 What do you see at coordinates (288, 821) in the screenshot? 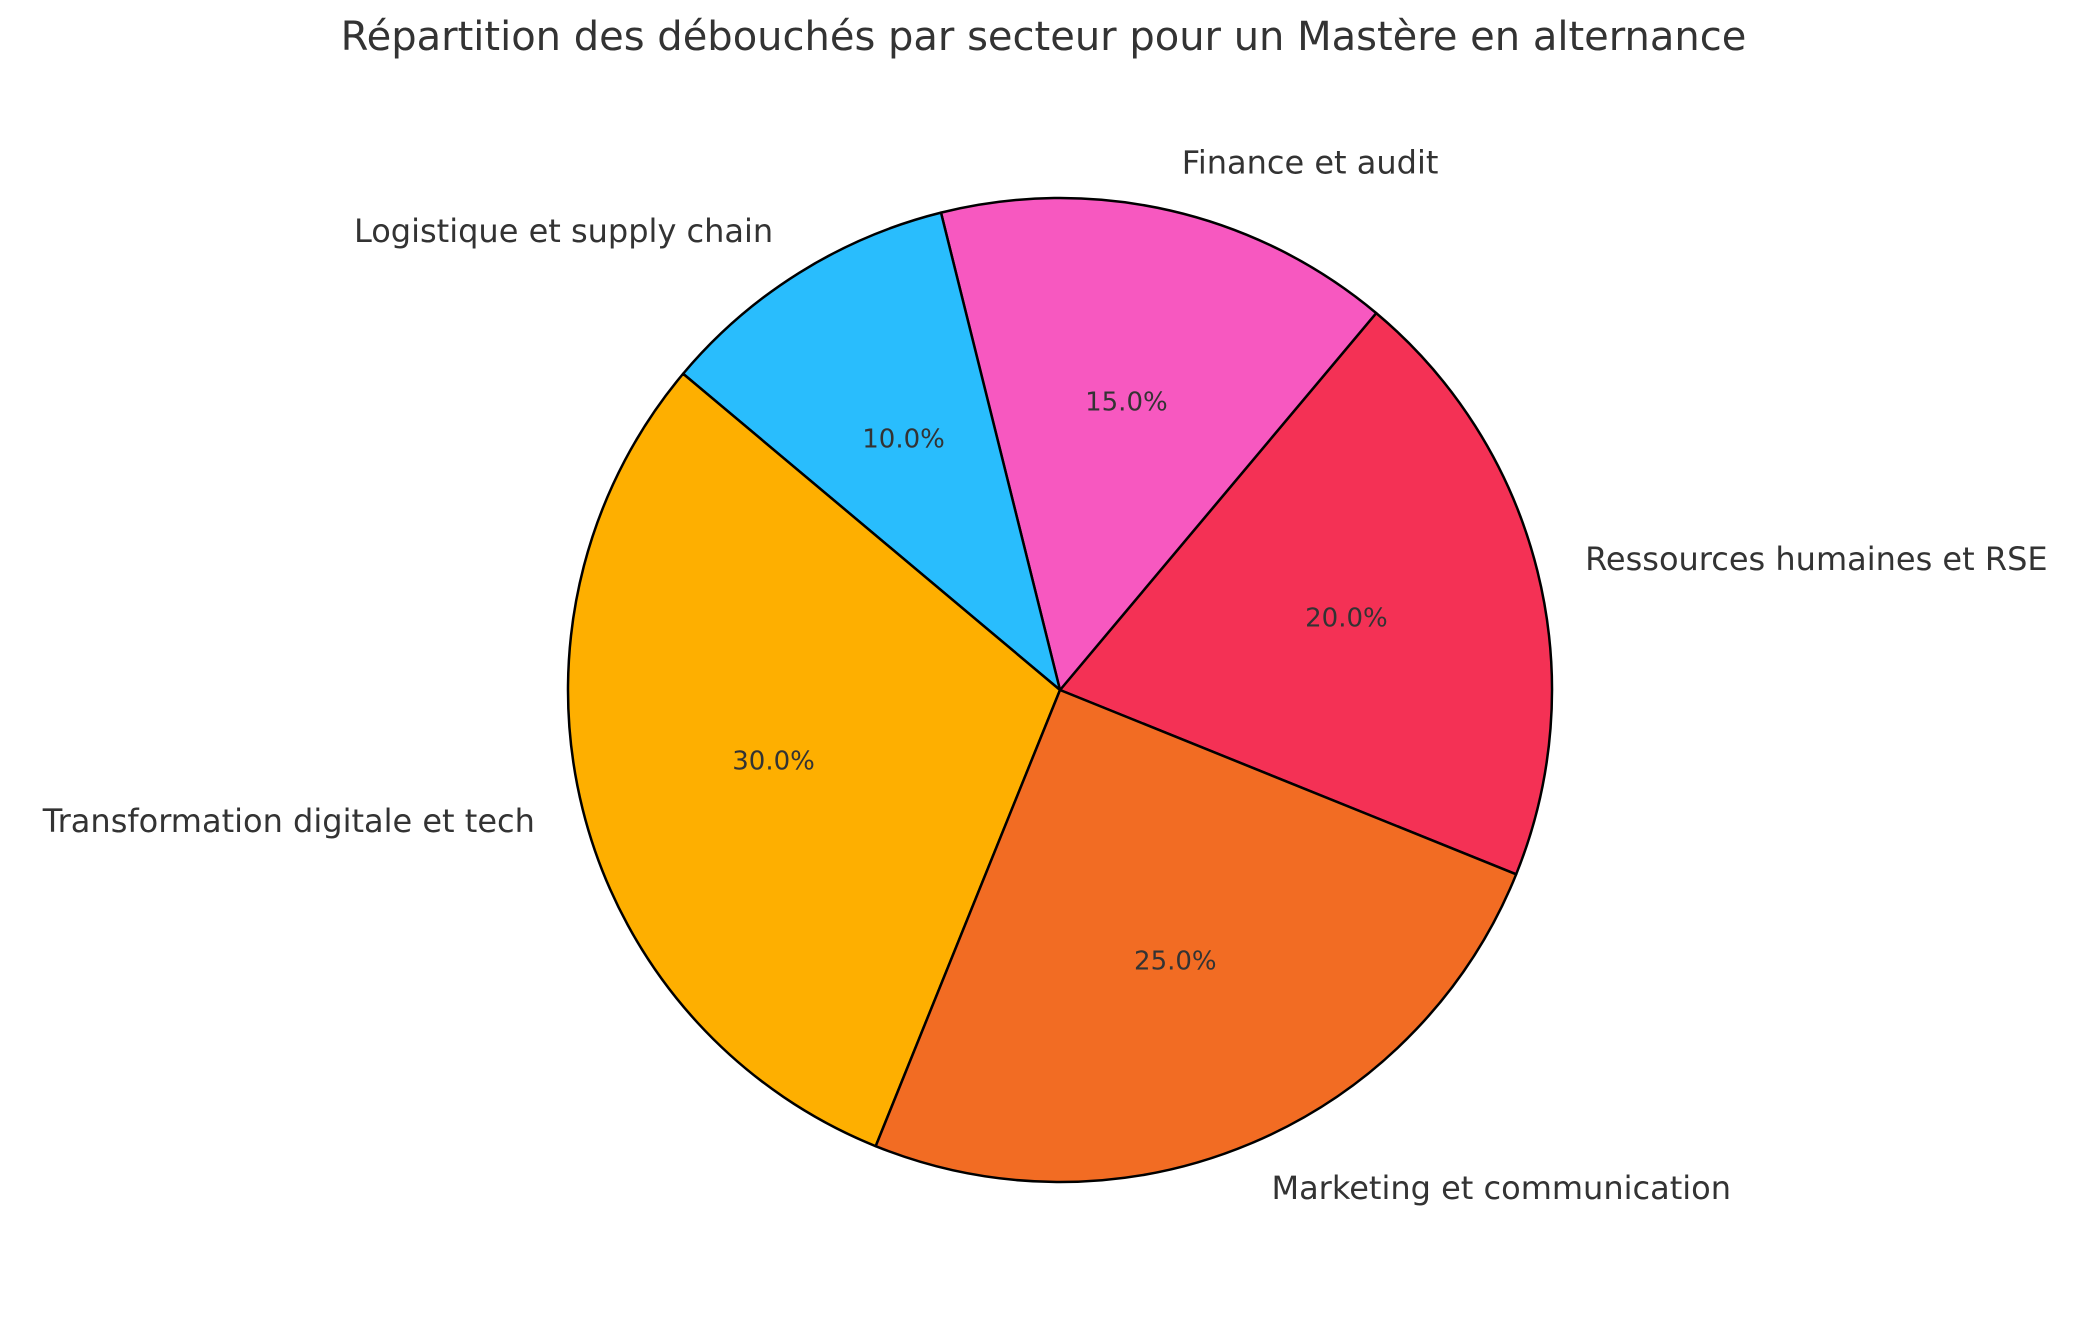
I see `slice-category-label: Transformation digitale et tech` at bounding box center [288, 821].